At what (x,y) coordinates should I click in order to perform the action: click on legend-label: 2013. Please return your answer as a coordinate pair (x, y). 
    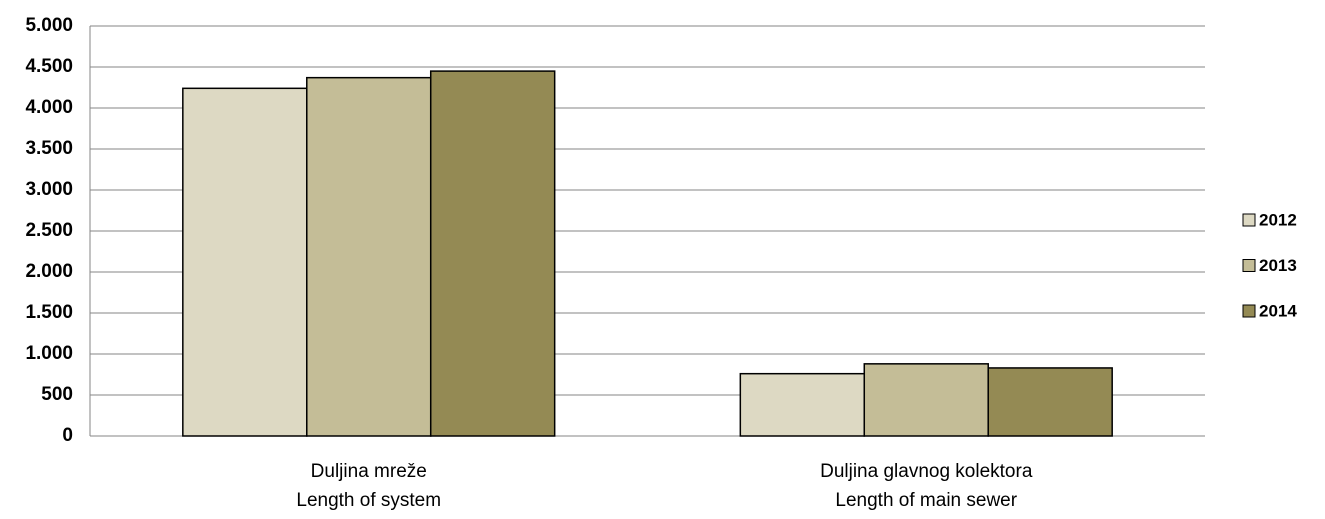
    Looking at the image, I should click on (1278, 265).